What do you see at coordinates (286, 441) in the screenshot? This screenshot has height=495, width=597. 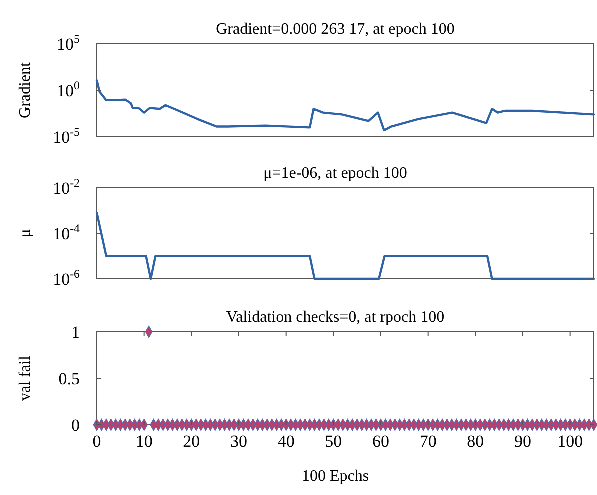 I see `x-tick-label: 40` at bounding box center [286, 441].